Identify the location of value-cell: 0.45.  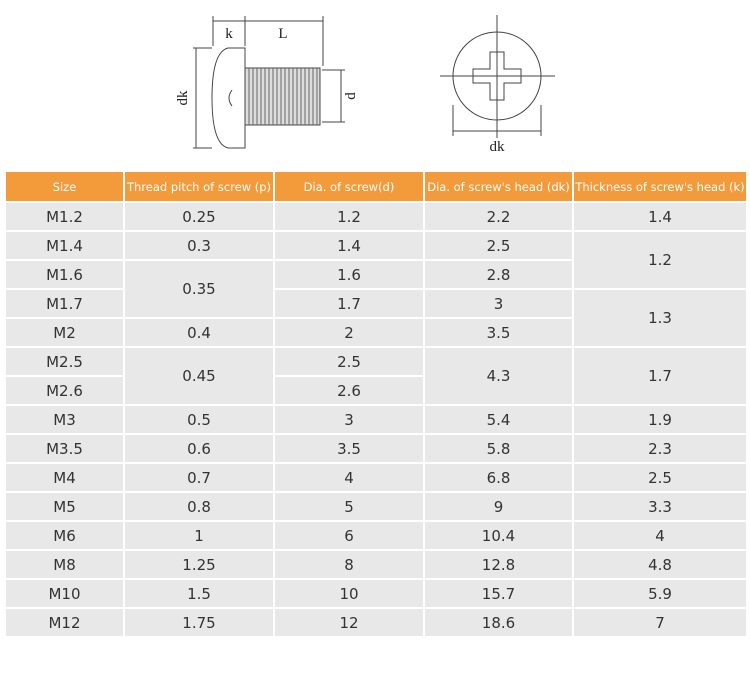
(199, 376).